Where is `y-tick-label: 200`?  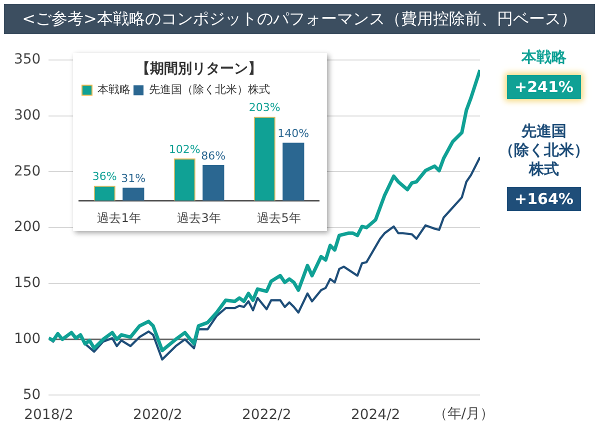 y-tick-label: 200 is located at coordinates (27, 227).